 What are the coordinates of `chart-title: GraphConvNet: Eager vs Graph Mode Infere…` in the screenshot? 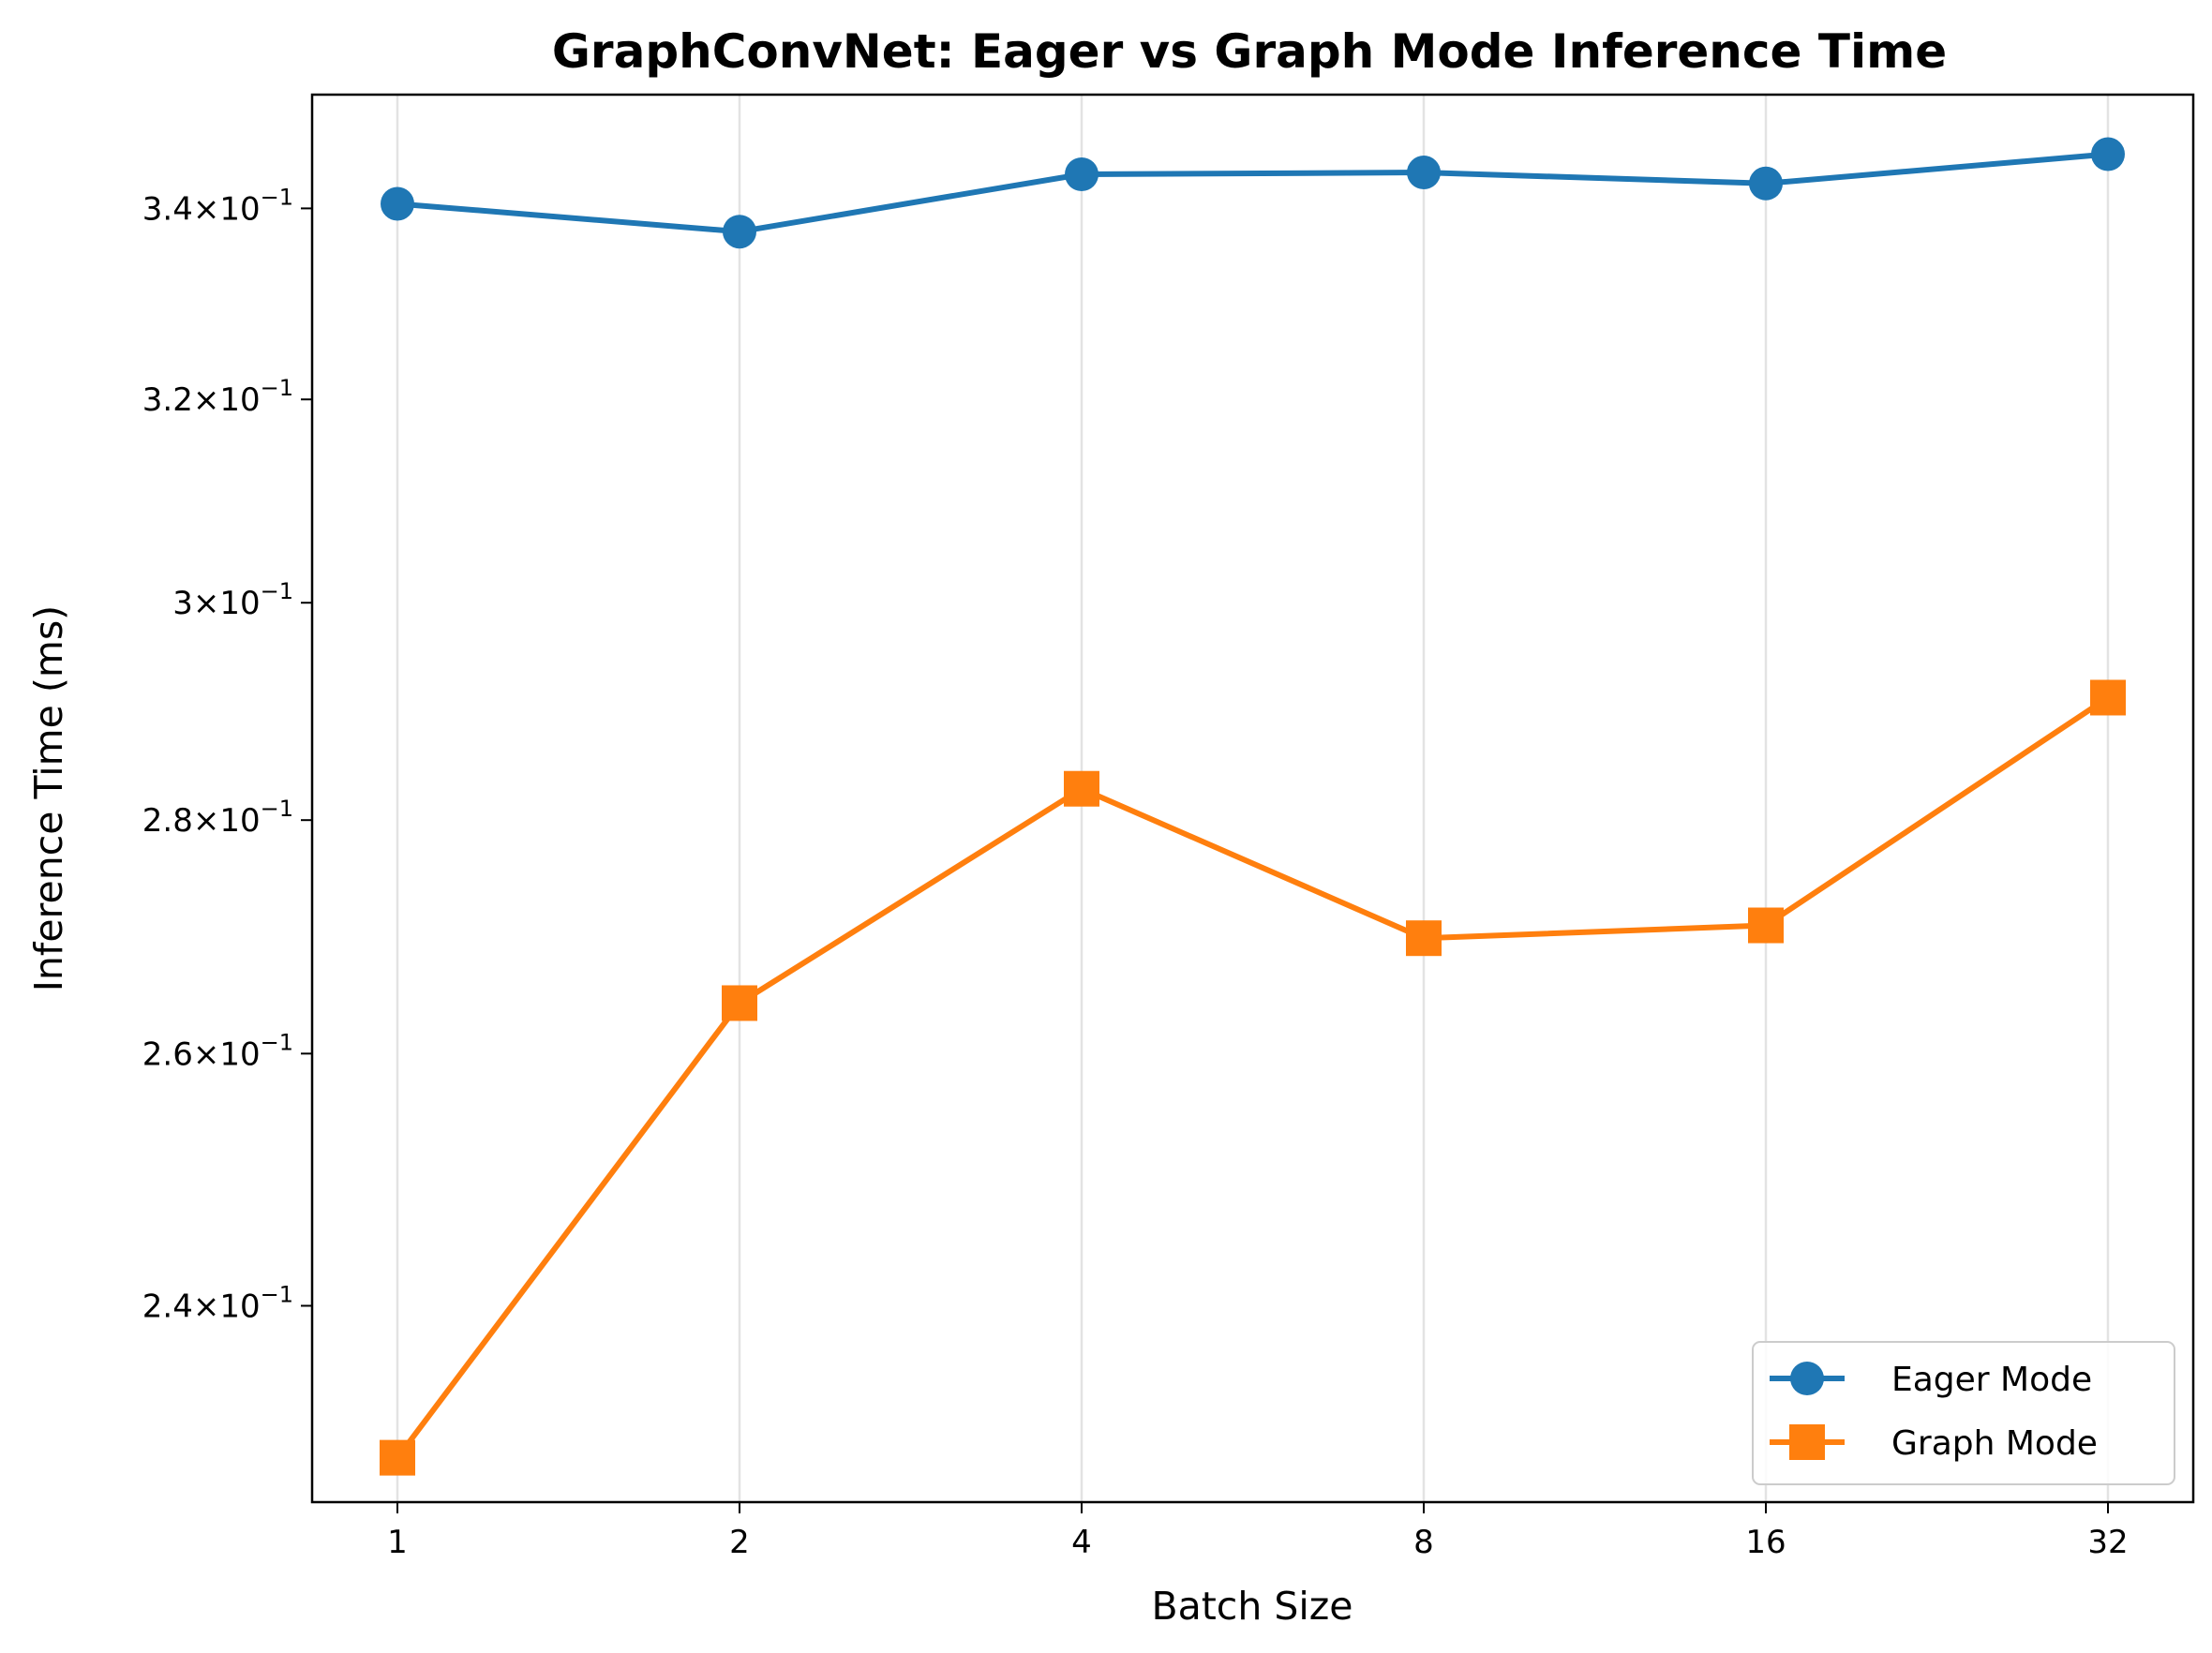 It's located at (1249, 51).